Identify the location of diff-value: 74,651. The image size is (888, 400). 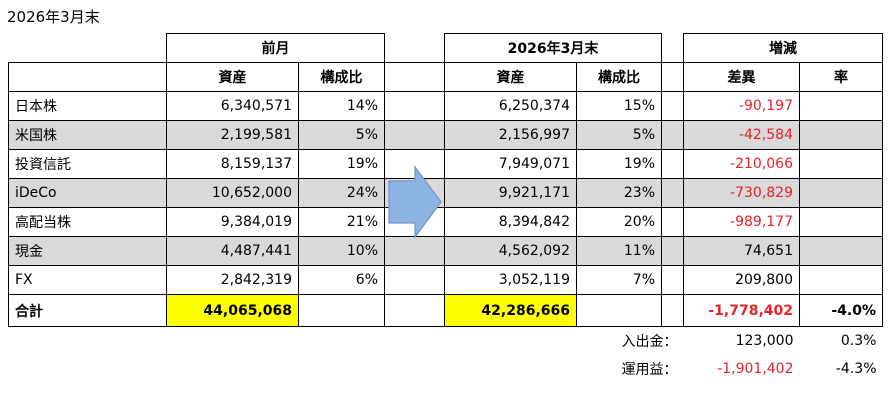
(741, 251).